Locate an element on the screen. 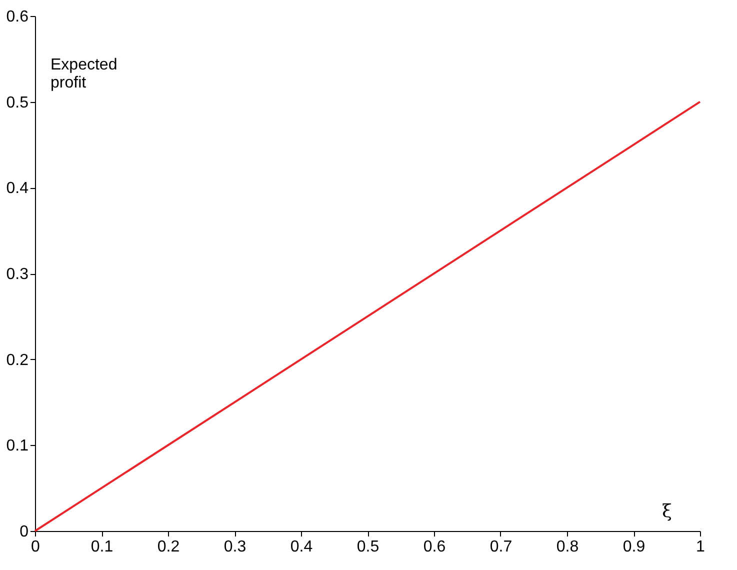 The image size is (737, 570). x-tick-label: 0.7 is located at coordinates (501, 547).